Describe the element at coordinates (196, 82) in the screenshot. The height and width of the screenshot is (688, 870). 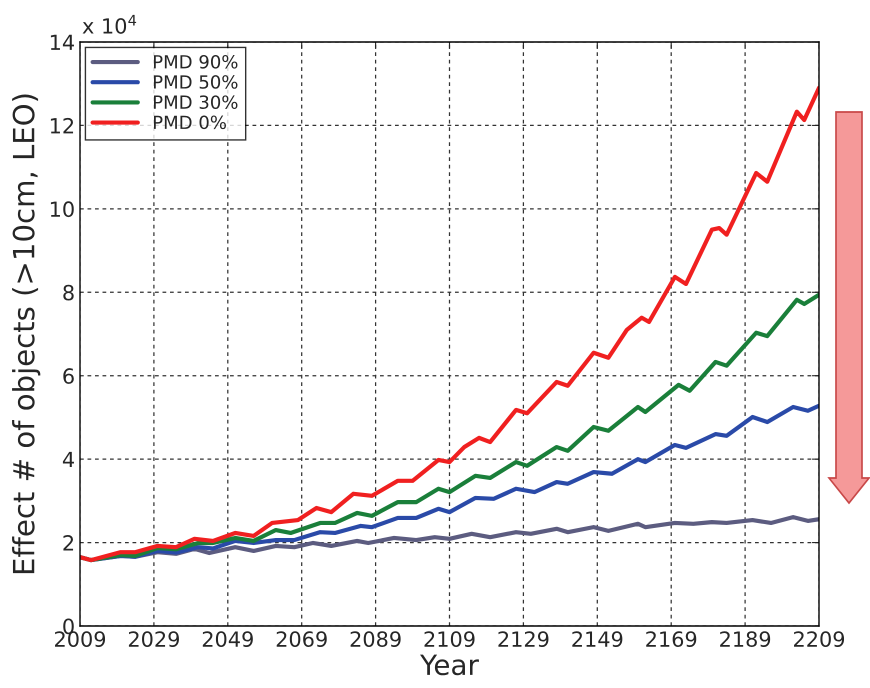
I see `legend-label: PMD 50%` at that location.